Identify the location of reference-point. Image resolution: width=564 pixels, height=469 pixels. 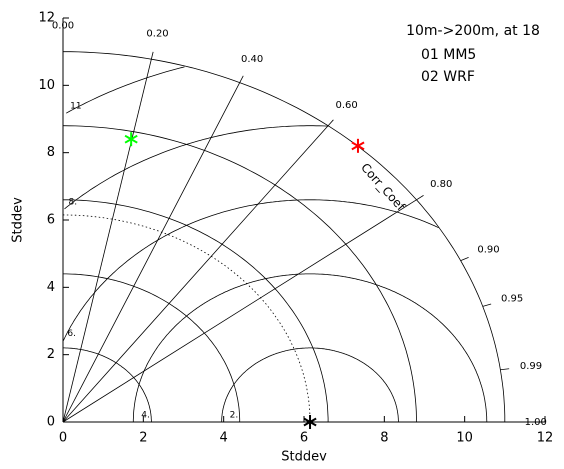
(310, 422).